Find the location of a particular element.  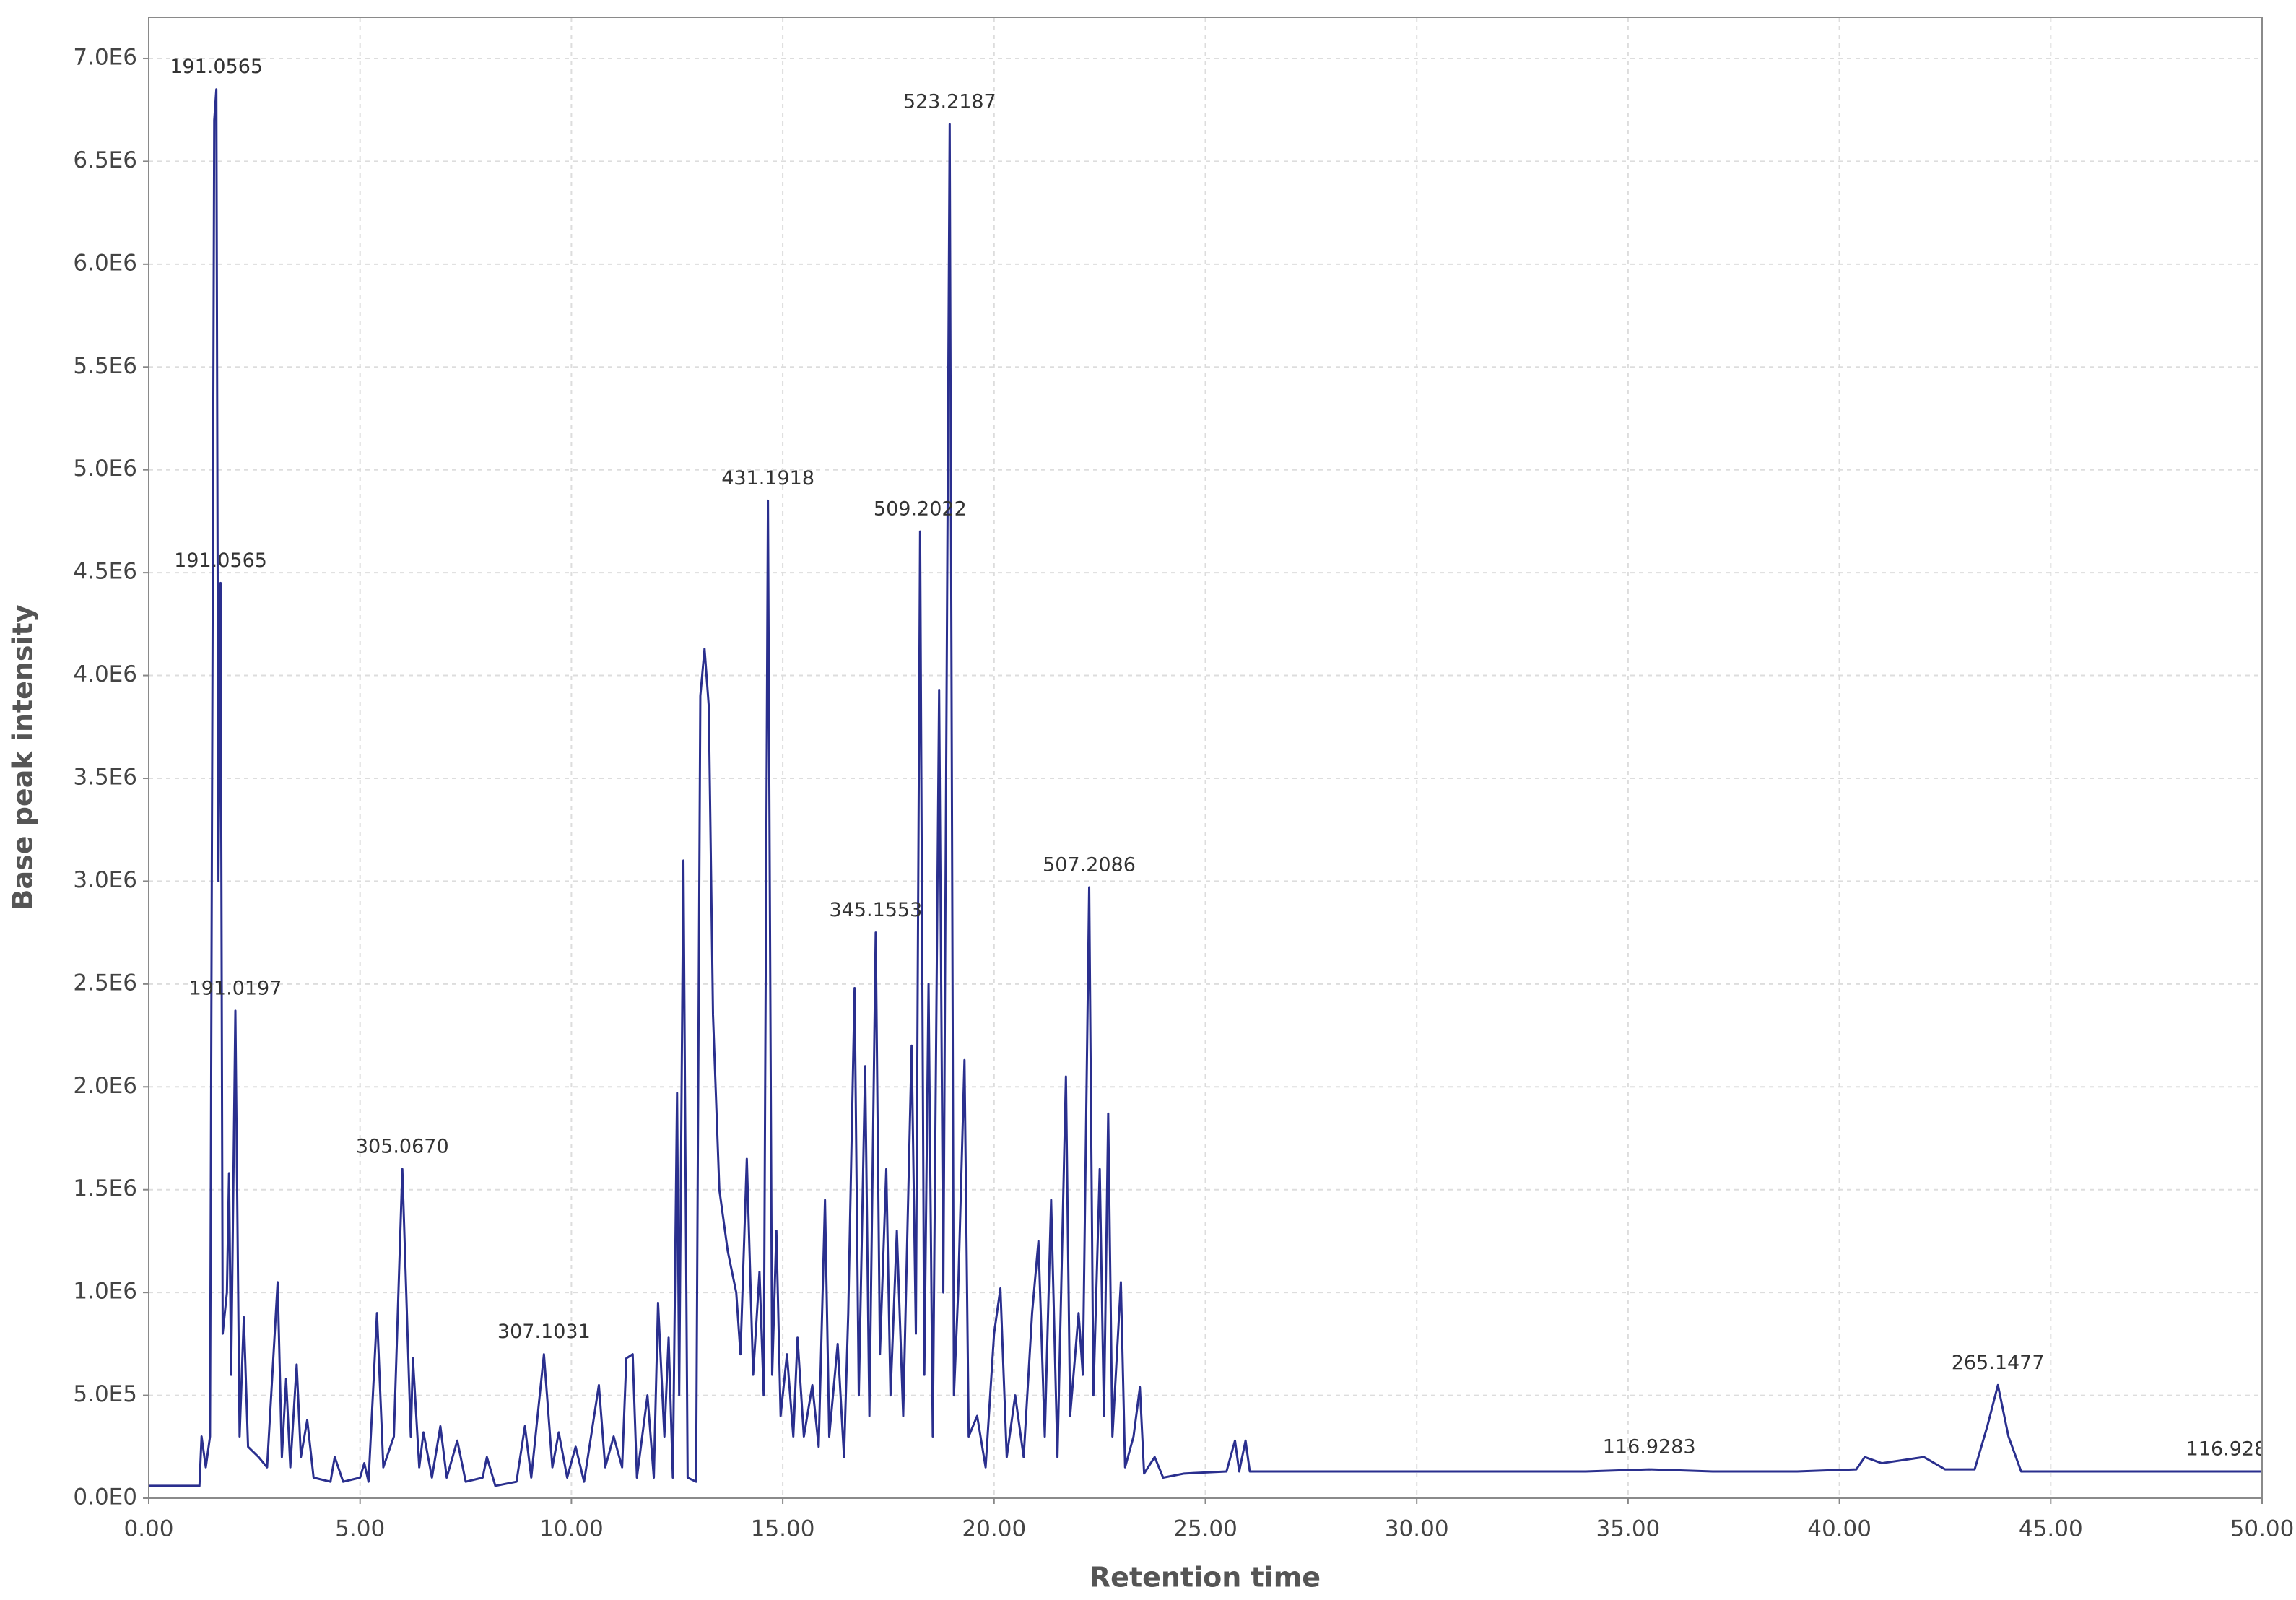

peak-annotation: 265.1477 is located at coordinates (1998, 1363).